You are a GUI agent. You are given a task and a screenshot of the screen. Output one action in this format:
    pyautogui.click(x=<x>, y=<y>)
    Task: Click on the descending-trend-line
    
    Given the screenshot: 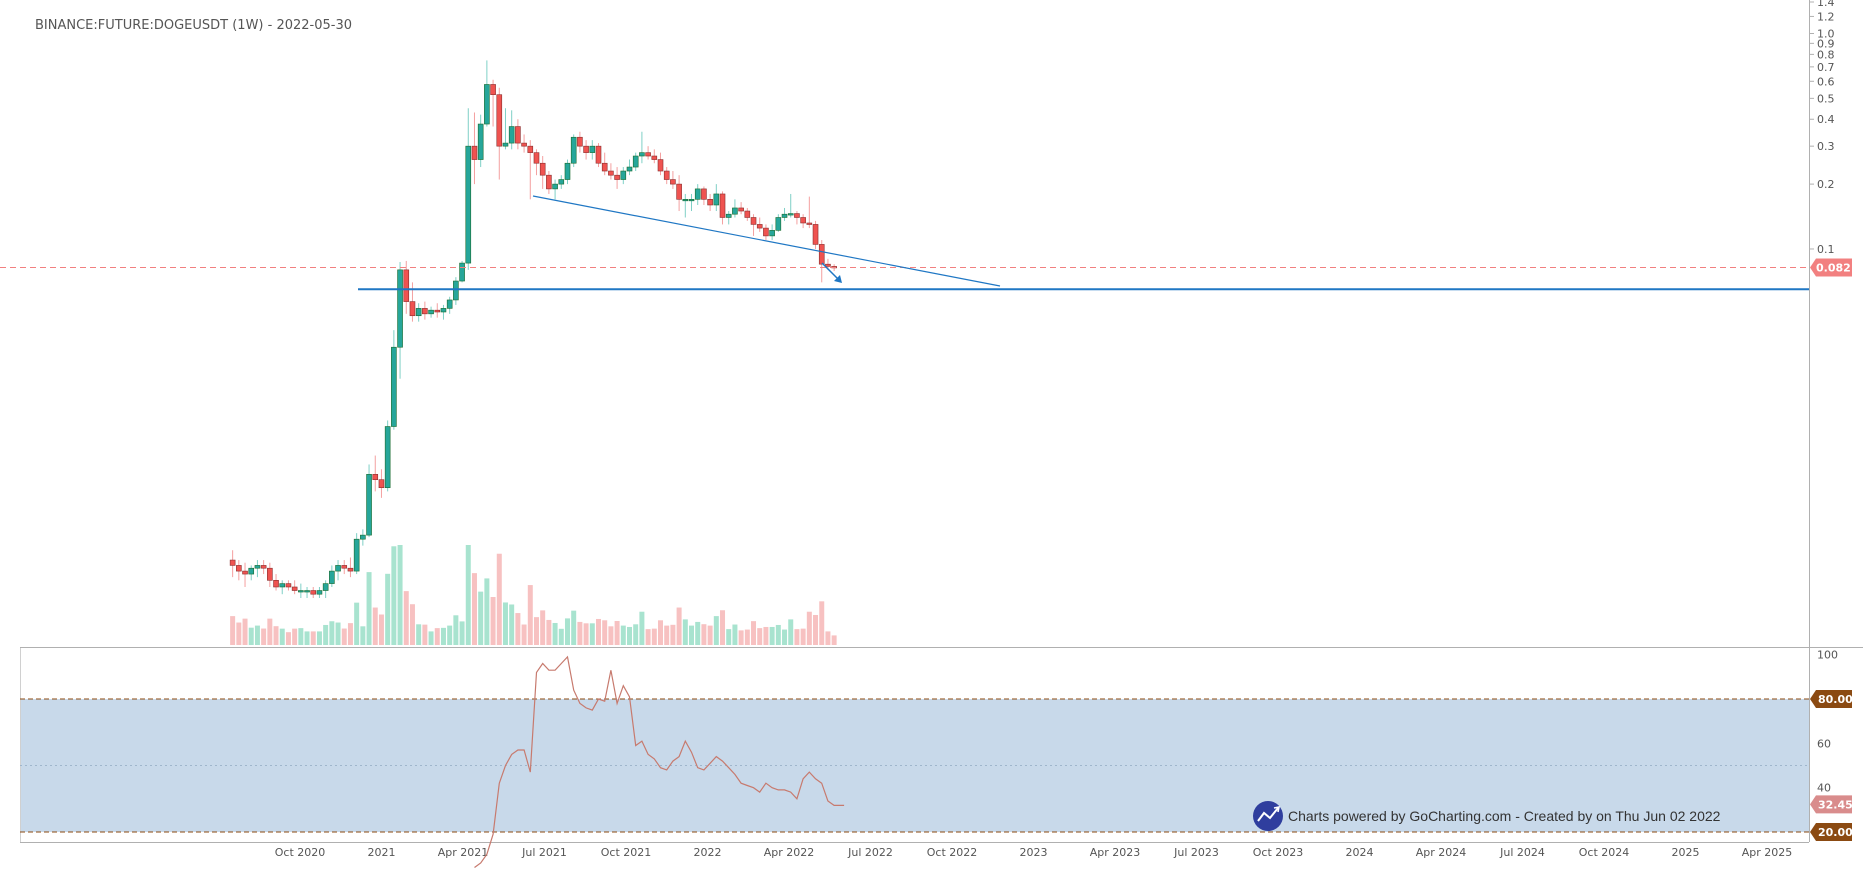 What is the action you would take?
    pyautogui.click(x=766, y=241)
    